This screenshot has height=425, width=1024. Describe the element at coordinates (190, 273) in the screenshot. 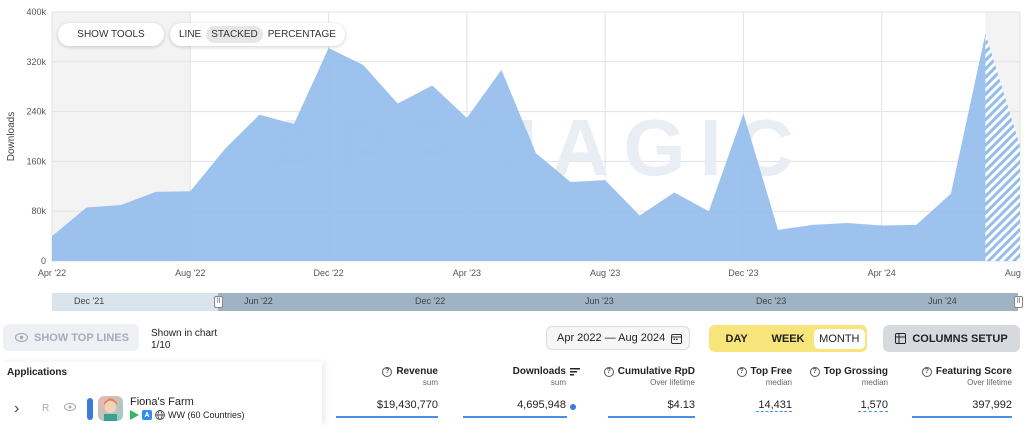

I see `x-tick-label: Aug '22` at that location.